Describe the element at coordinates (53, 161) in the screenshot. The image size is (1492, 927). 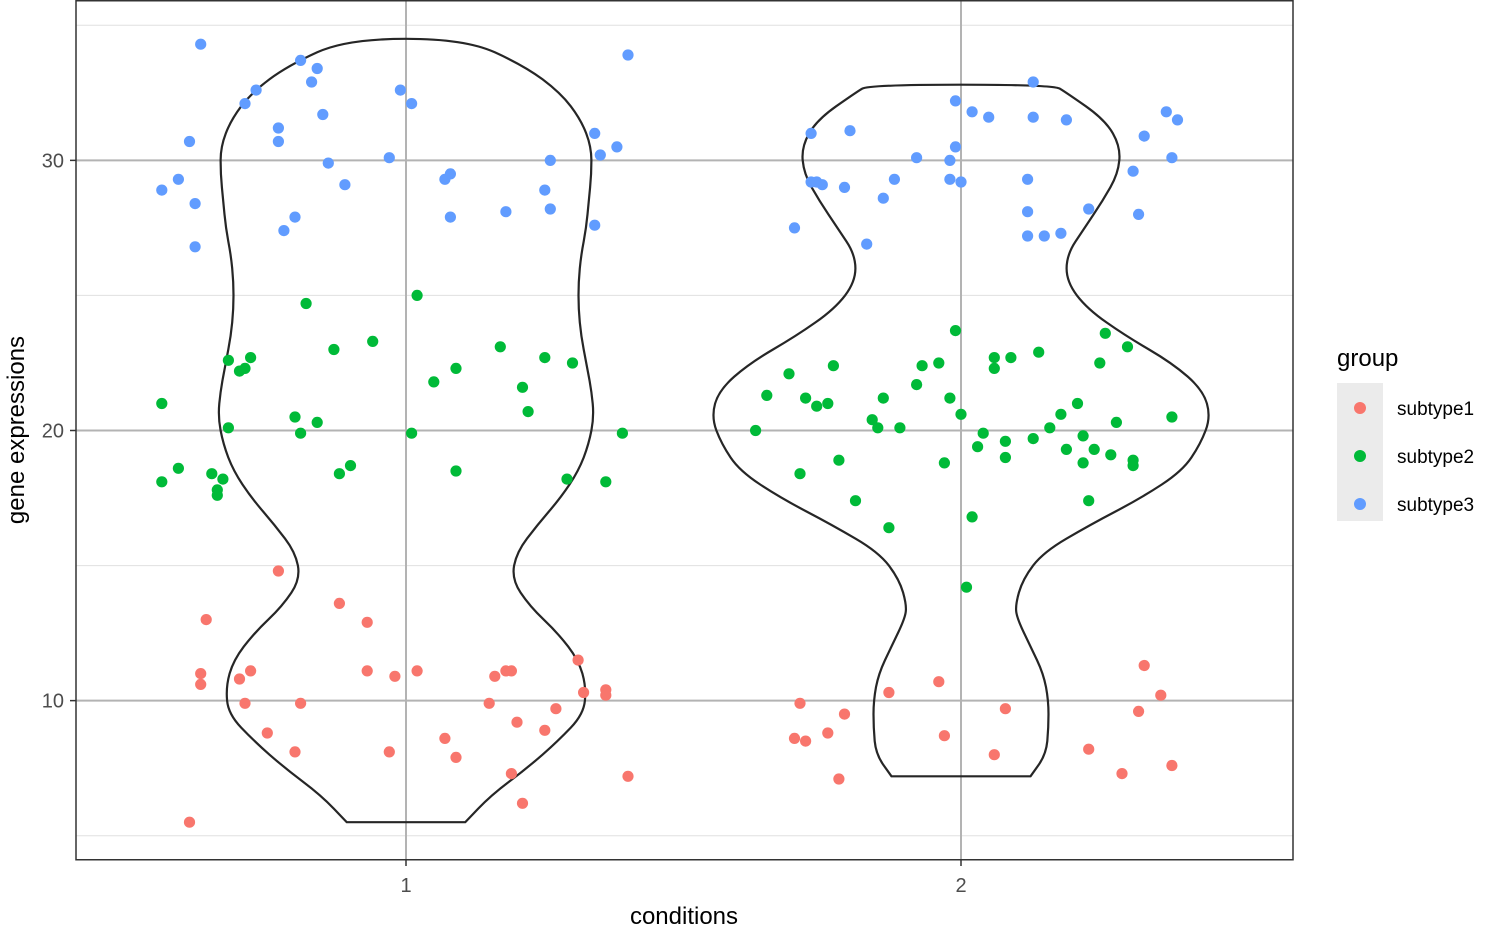
I see `y-tick-label: 30` at that location.